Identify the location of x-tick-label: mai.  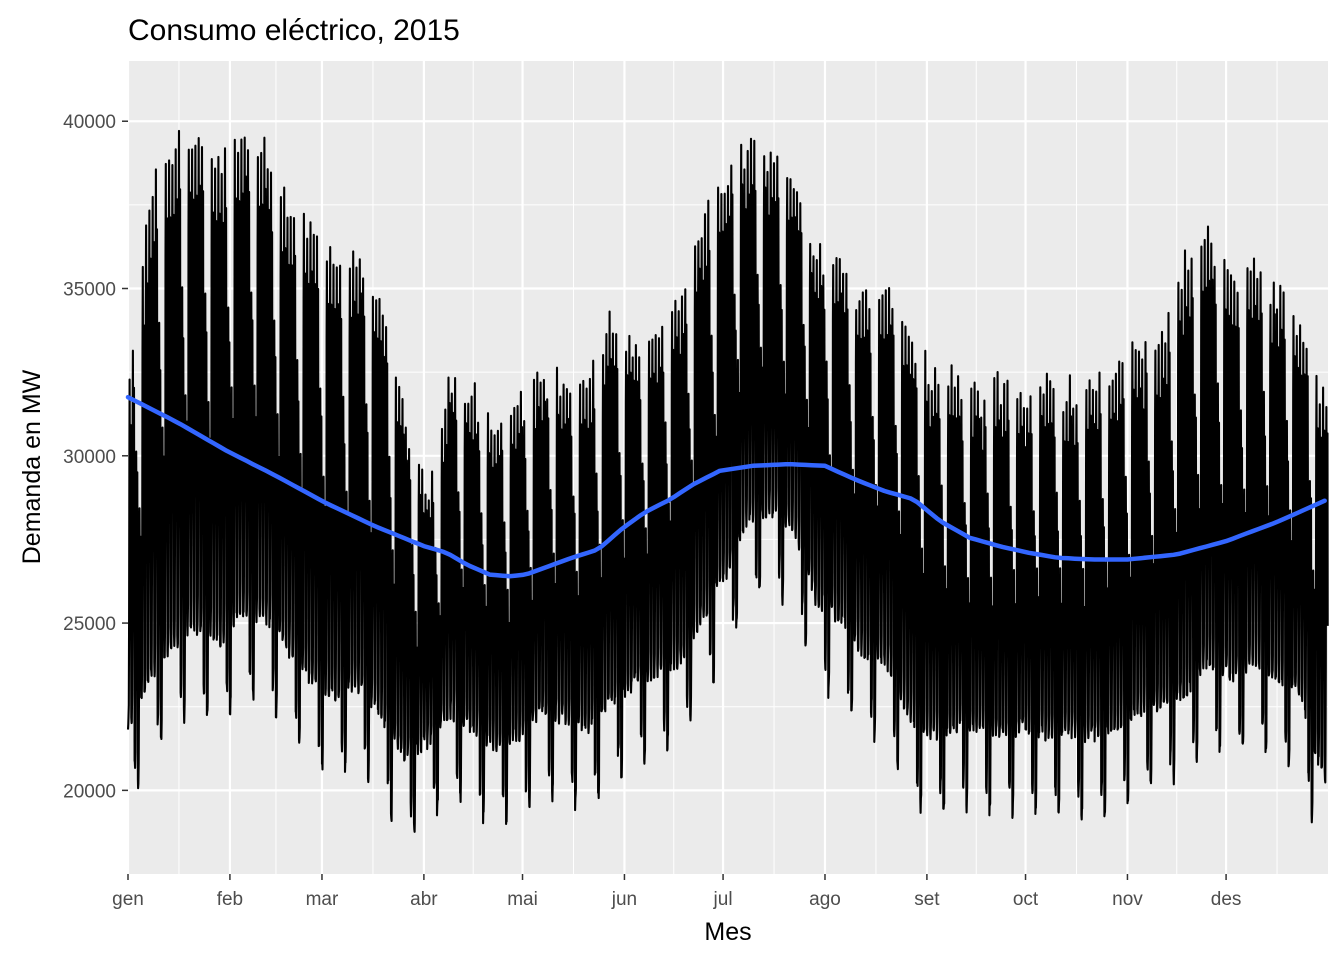
(522, 899).